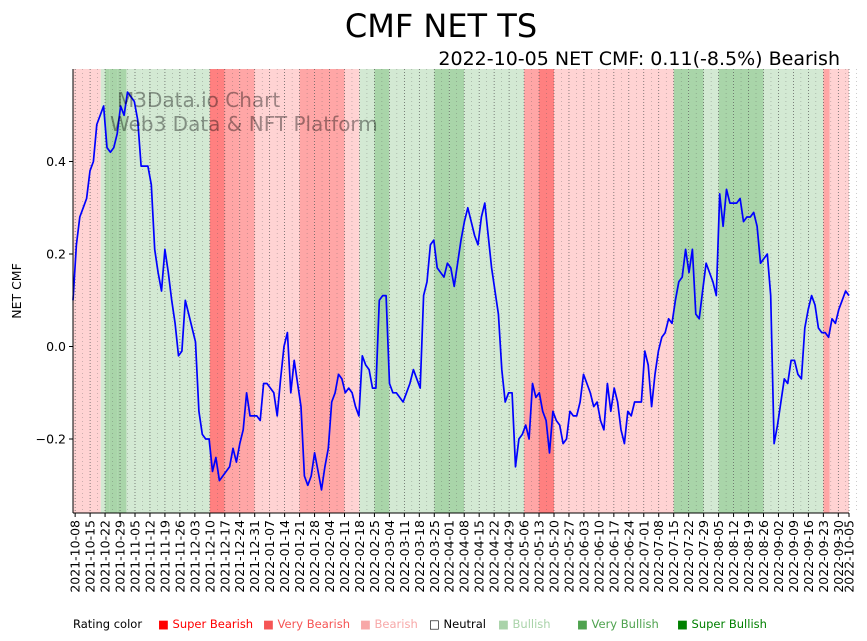 Image resolution: width=867 pixels, height=641 pixels. Describe the element at coordinates (778, 556) in the screenshot. I see `x-tick-label: 2022-09-02` at that location.